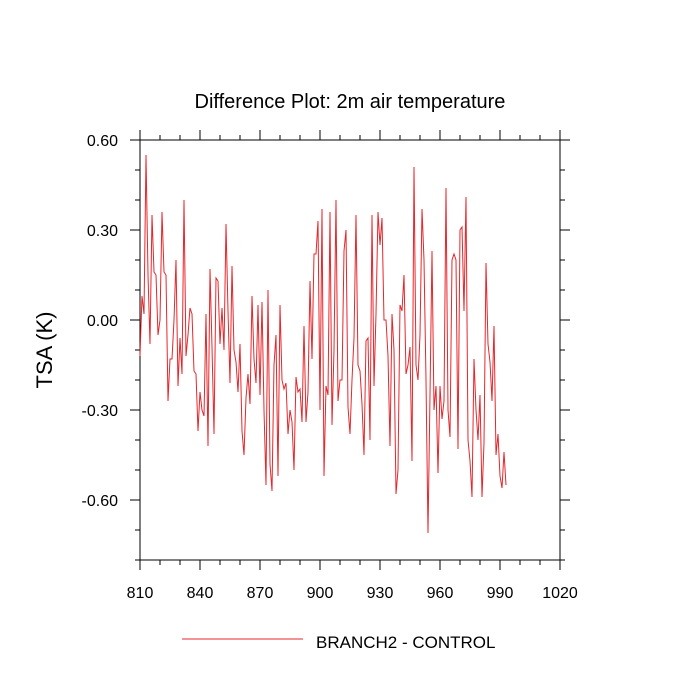  Describe the element at coordinates (320, 593) in the screenshot. I see `x-tick-label: 900` at that location.